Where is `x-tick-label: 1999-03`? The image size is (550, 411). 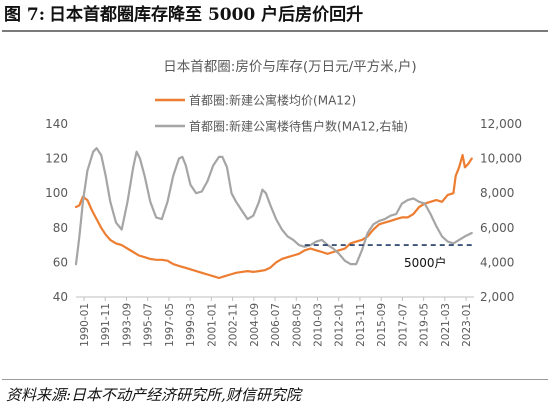
x-tick-label: 1999-03 is located at coordinates (191, 325).